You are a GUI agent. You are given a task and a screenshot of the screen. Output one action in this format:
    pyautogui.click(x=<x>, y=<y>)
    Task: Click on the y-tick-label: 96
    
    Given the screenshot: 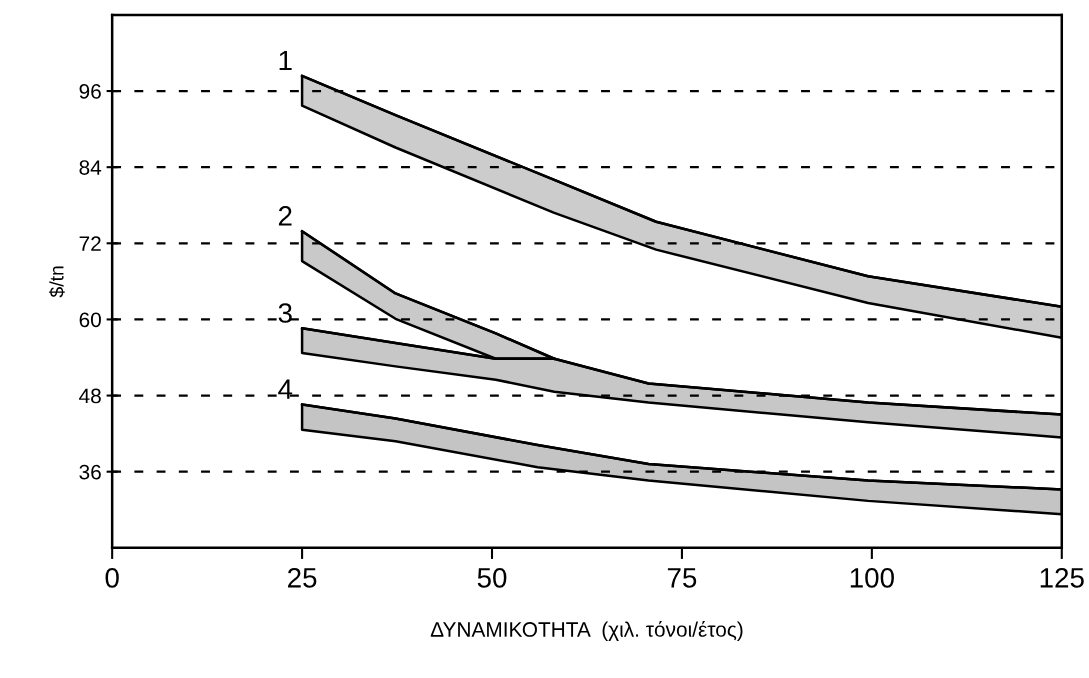 What is the action you would take?
    pyautogui.click(x=90, y=91)
    